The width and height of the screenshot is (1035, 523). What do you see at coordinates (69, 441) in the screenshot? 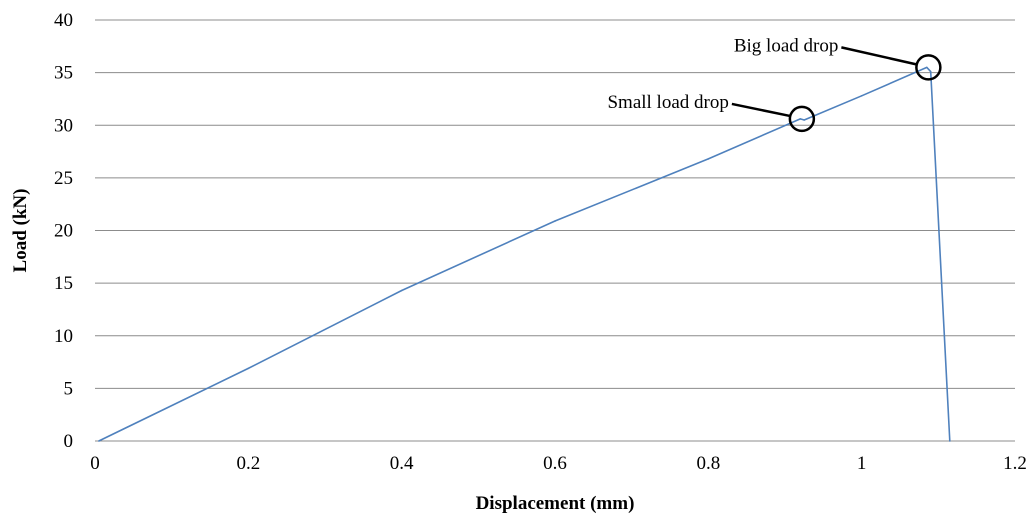
I see `y-tick-label-0: 0` at bounding box center [69, 441].